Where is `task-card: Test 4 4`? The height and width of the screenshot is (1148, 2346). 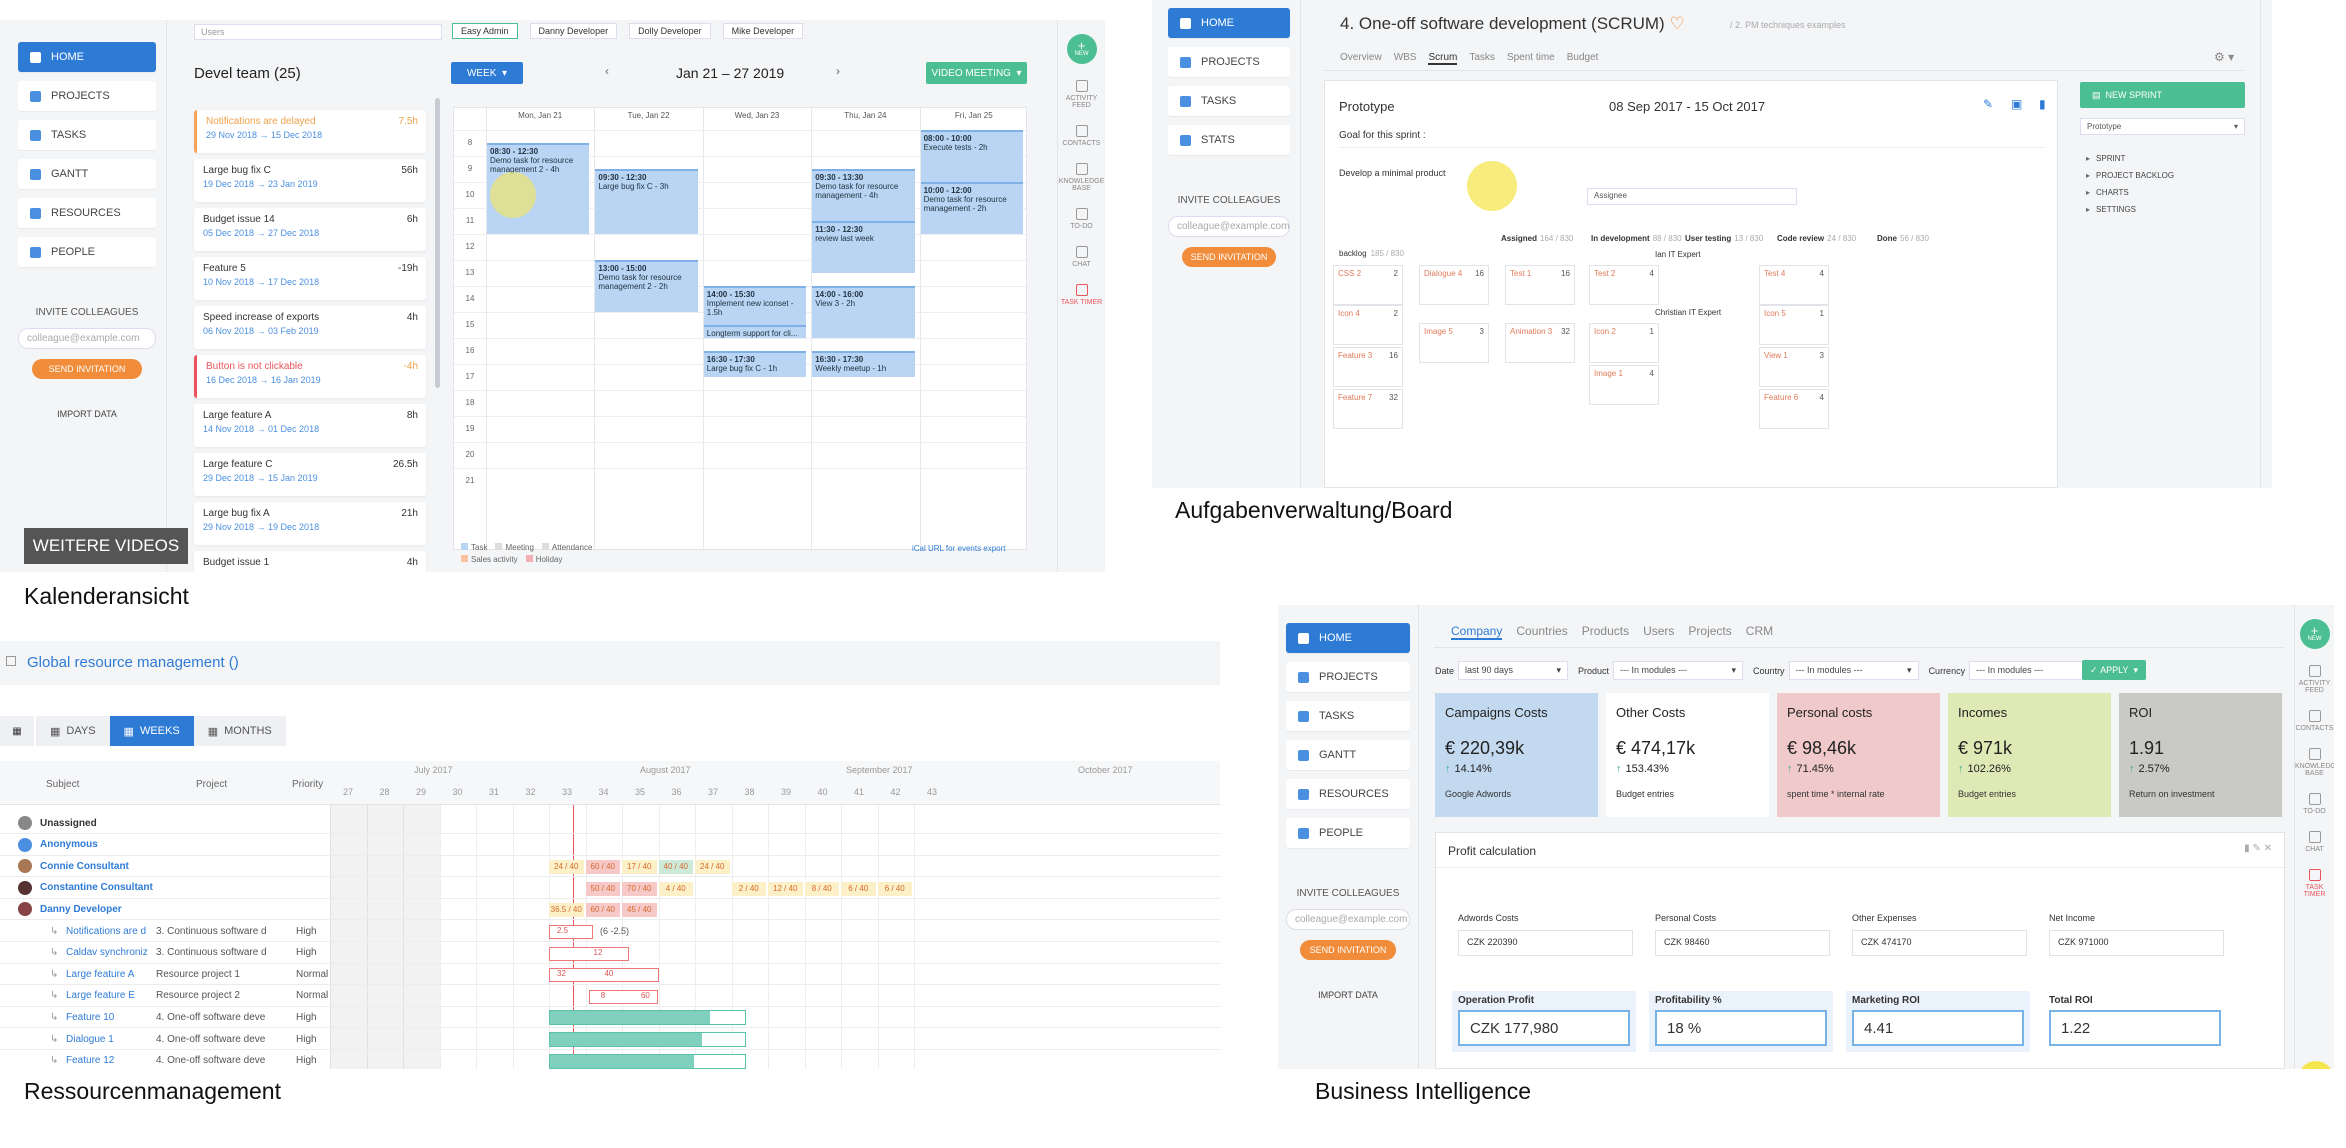
task-card: Test 4 4 is located at coordinates (1794, 285).